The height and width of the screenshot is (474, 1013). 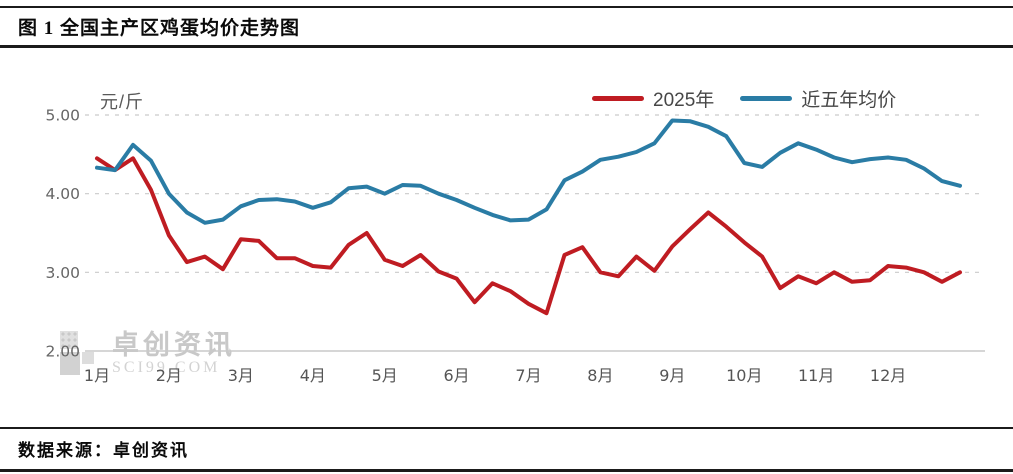 I want to click on watermark-site: SCI99.COM, so click(x=166, y=368).